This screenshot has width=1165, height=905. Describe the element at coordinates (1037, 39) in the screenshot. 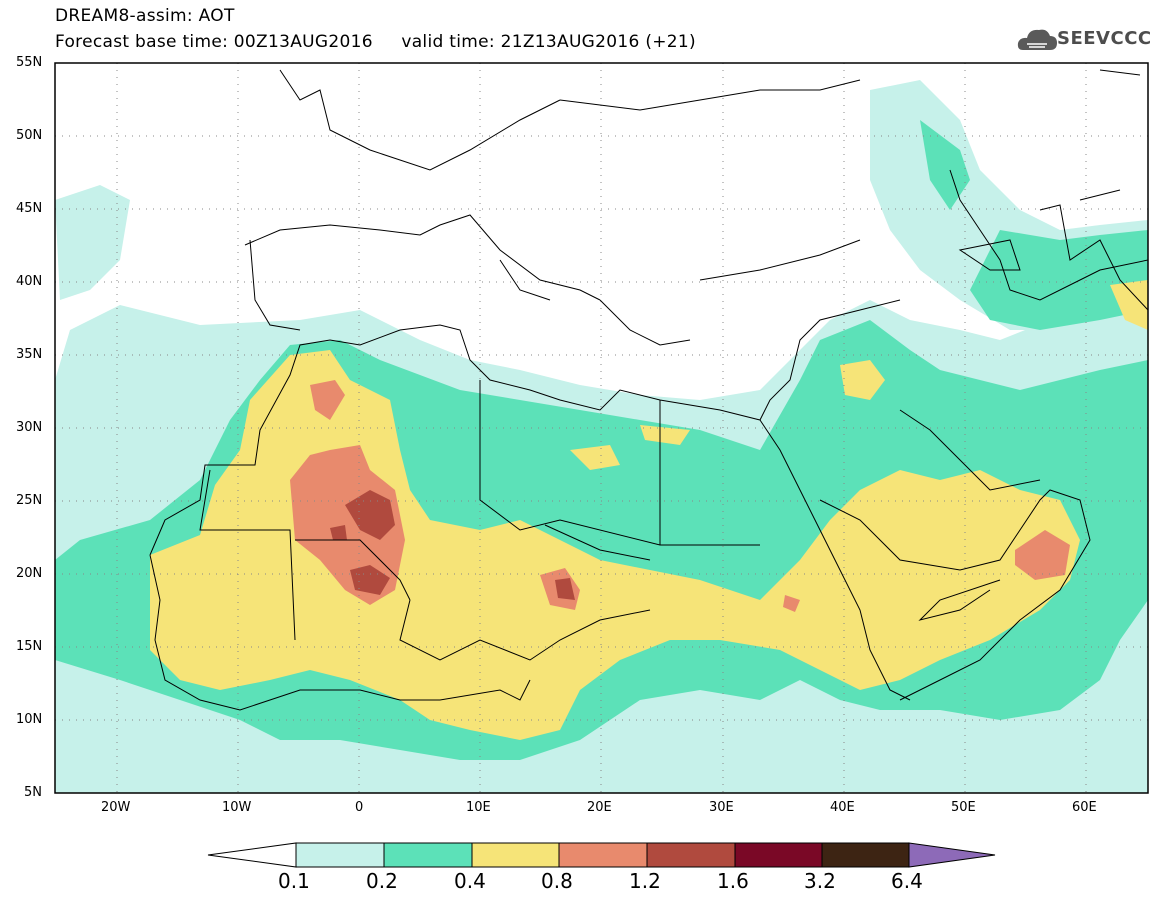

I see `cloud-logo-icon` at that location.